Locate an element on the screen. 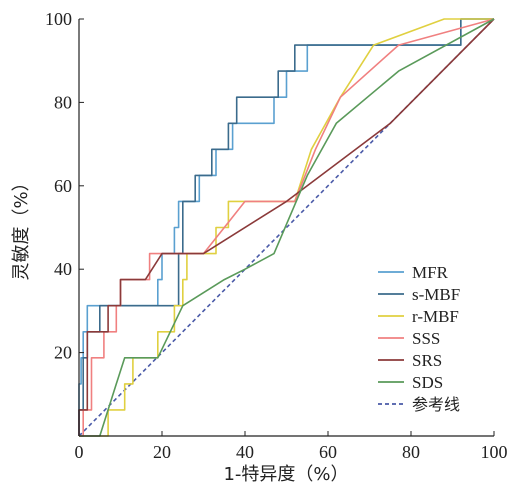 The height and width of the screenshot is (492, 511). legend-label: SRS is located at coordinates (427, 360).